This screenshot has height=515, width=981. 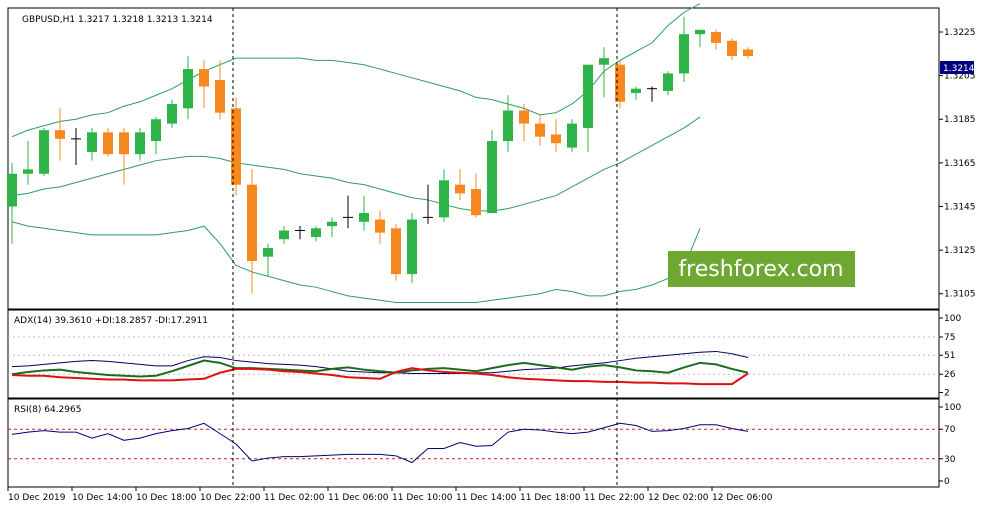 I want to click on time-tick-label: 11 Dec 14:00, so click(x=486, y=498).